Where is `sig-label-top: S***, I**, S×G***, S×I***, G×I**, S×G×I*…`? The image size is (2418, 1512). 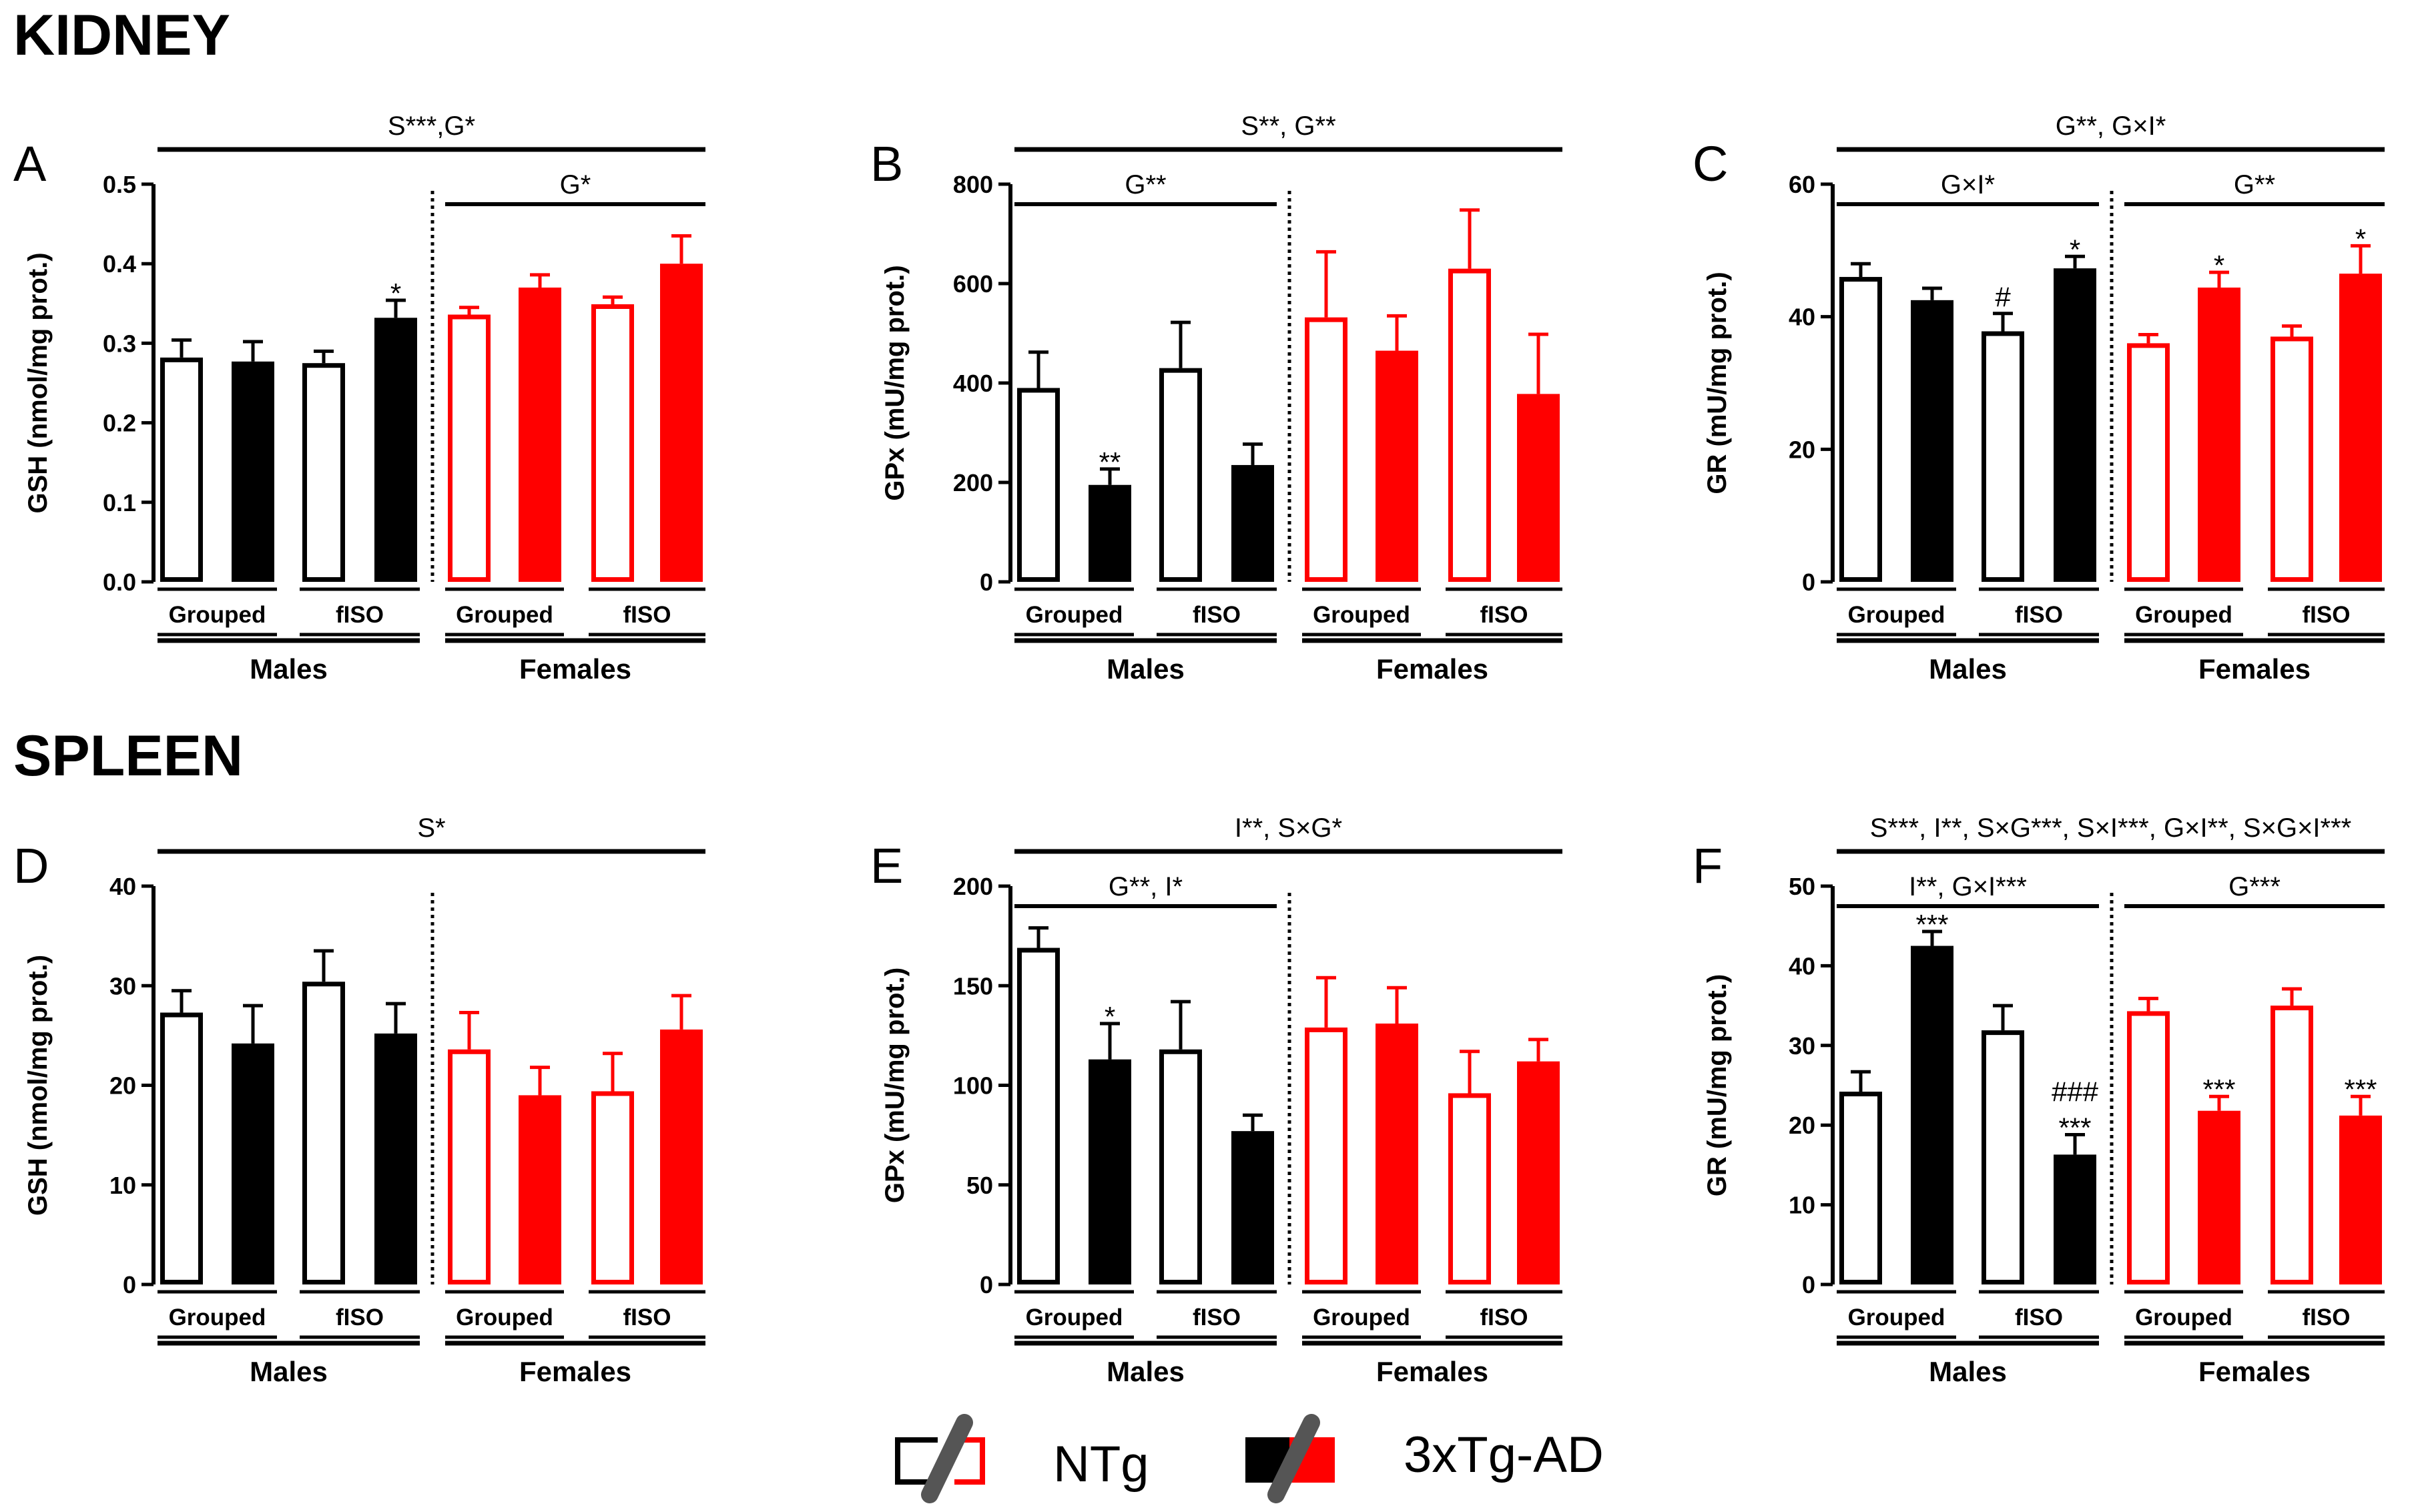 sig-label-top: S***, I**, S×G***, S×I***, G×I**, S×G×I*… is located at coordinates (2111, 828).